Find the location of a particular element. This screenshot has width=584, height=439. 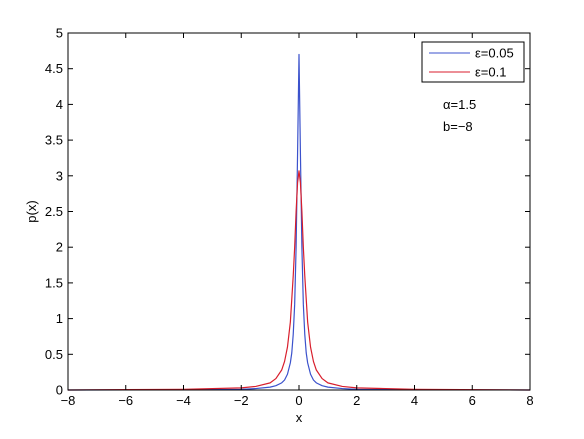

y-tick-label: 5 is located at coordinates (59, 33).